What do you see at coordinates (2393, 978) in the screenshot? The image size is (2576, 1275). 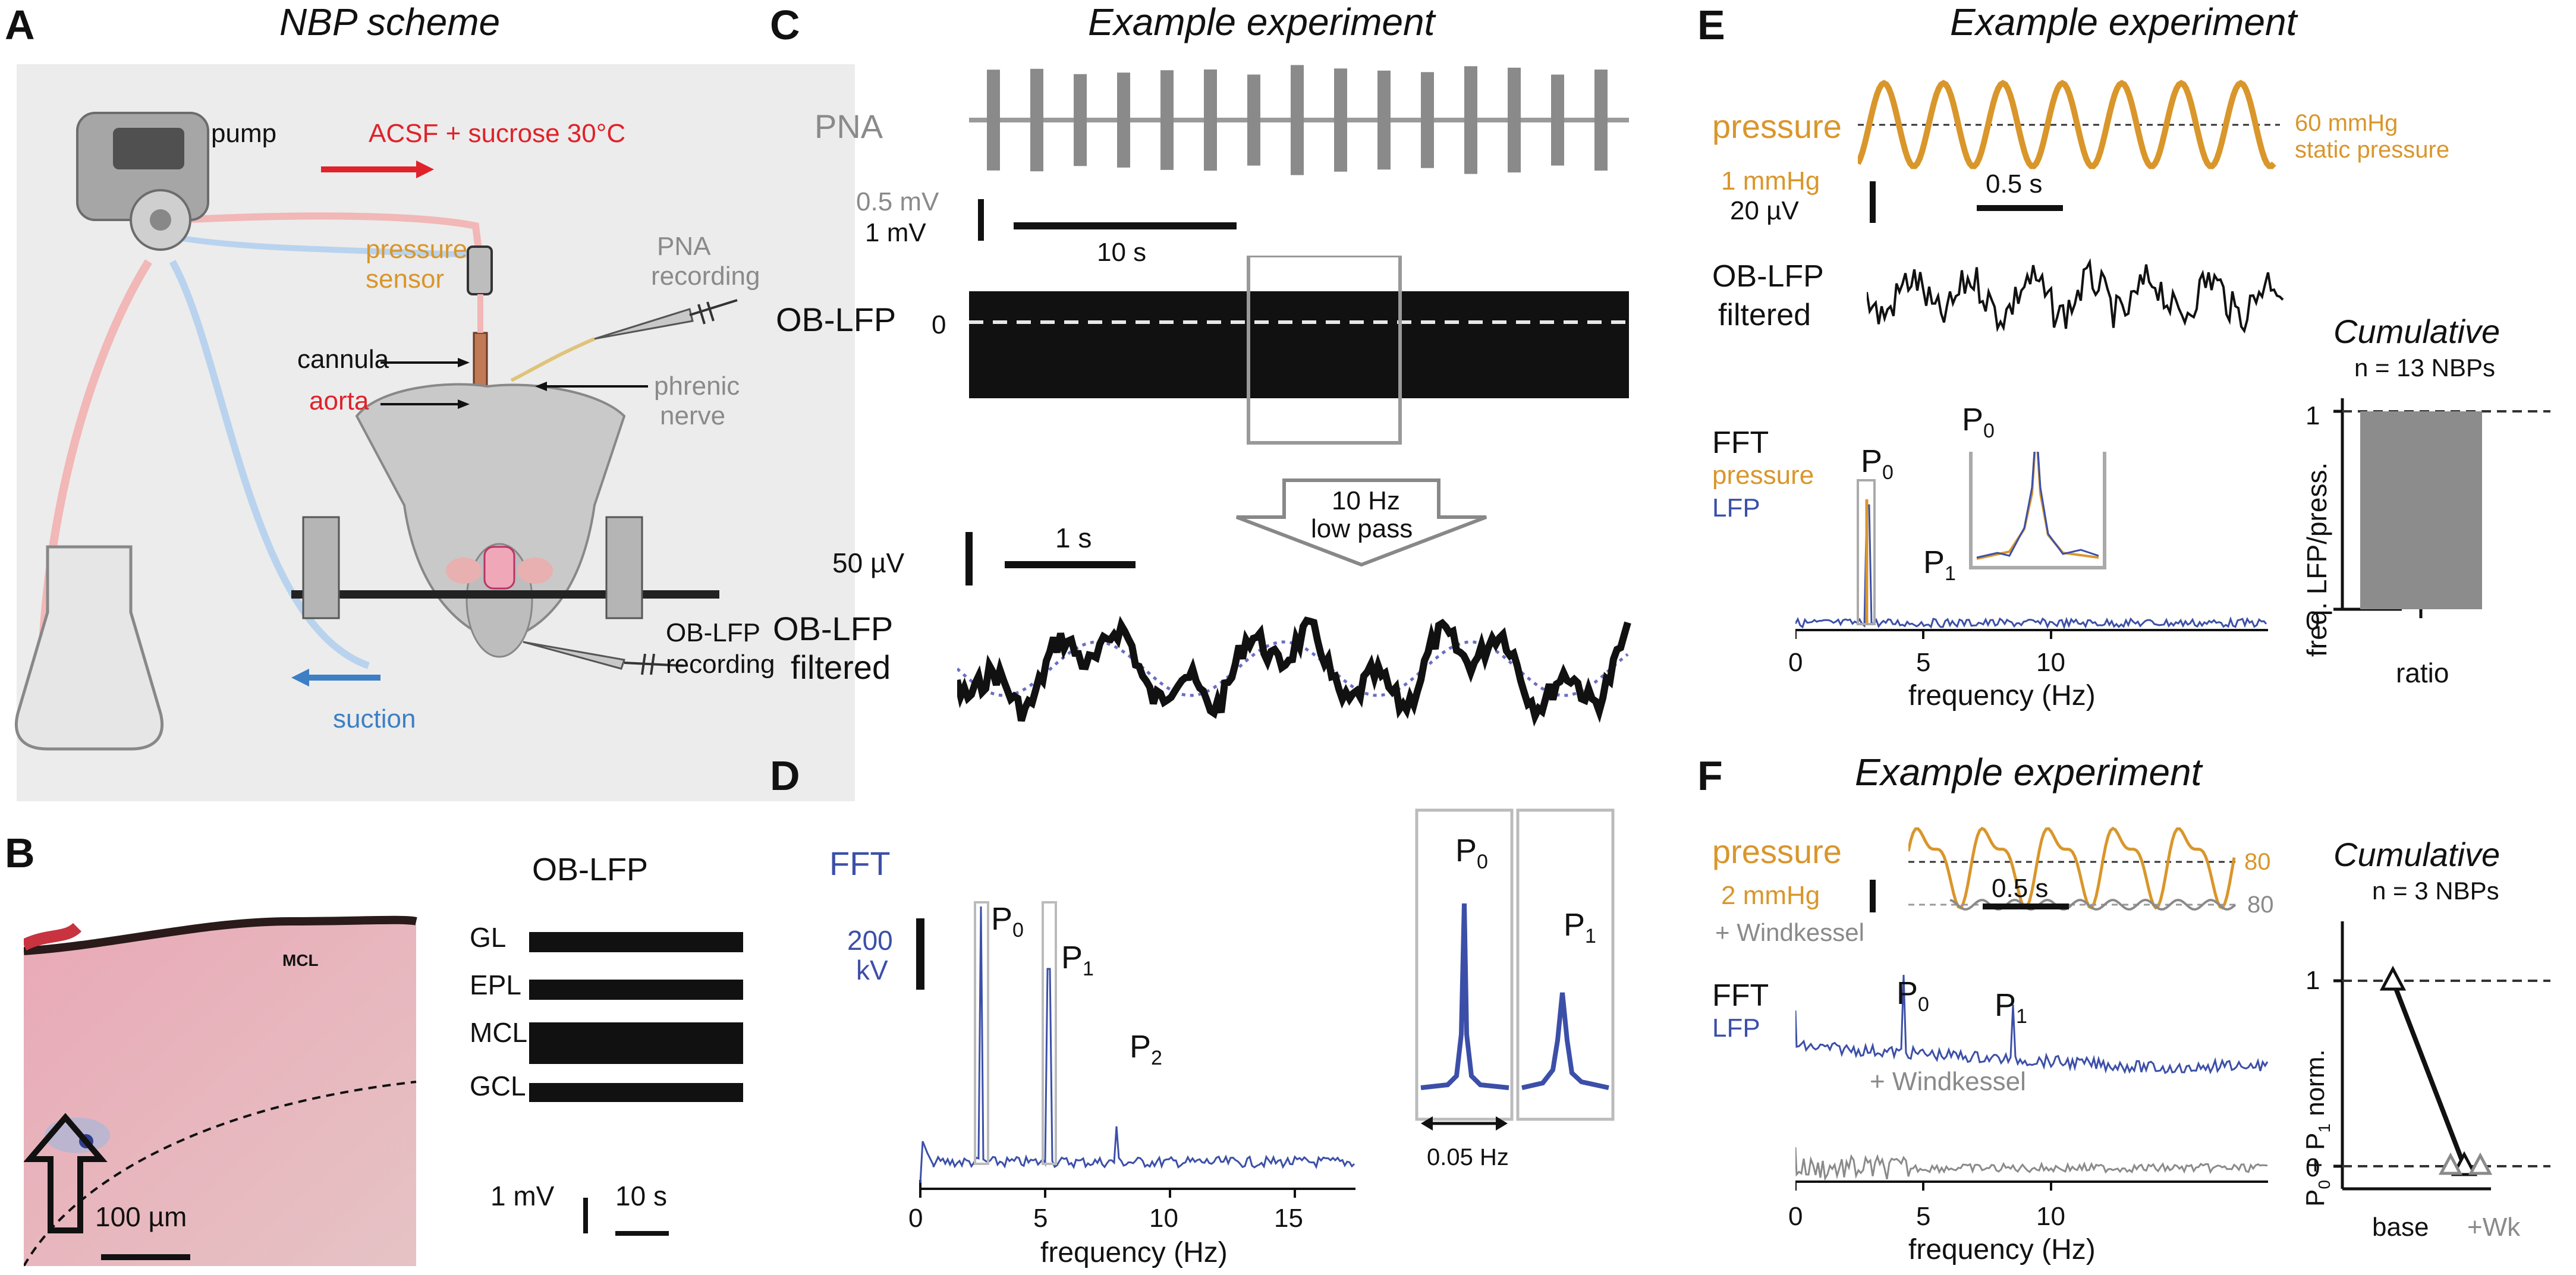 I see `f-cum-point` at bounding box center [2393, 978].